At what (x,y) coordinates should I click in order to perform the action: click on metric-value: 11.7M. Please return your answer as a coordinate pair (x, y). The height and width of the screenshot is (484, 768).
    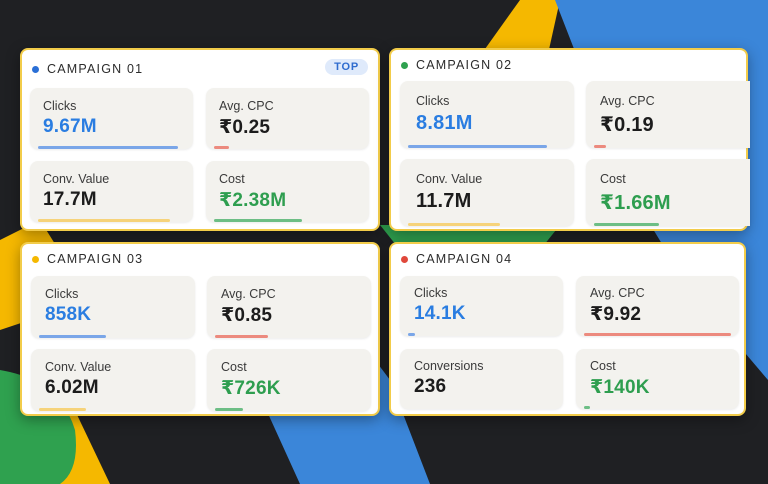
    Looking at the image, I should click on (444, 201).